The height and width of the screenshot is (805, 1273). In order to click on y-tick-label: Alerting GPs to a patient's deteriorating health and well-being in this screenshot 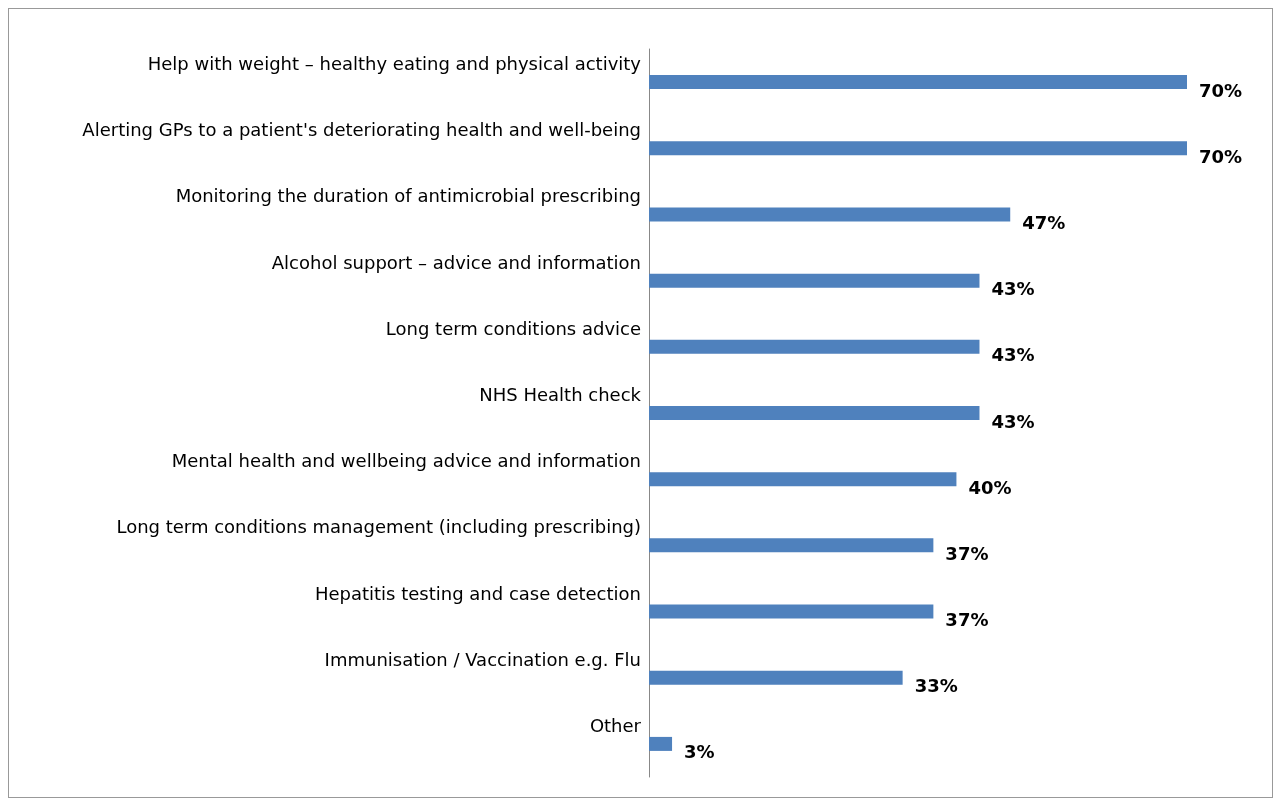, I will do `click(361, 130)`.